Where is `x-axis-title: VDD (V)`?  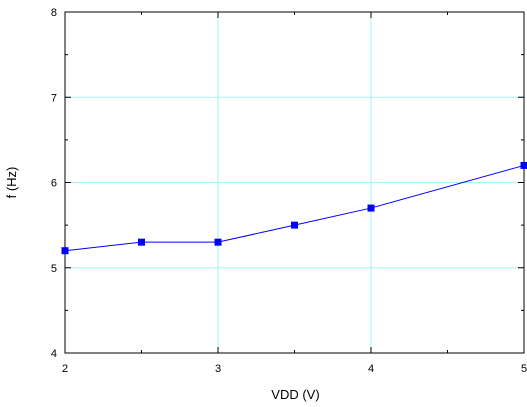
x-axis-title: VDD (V) is located at coordinates (295, 394).